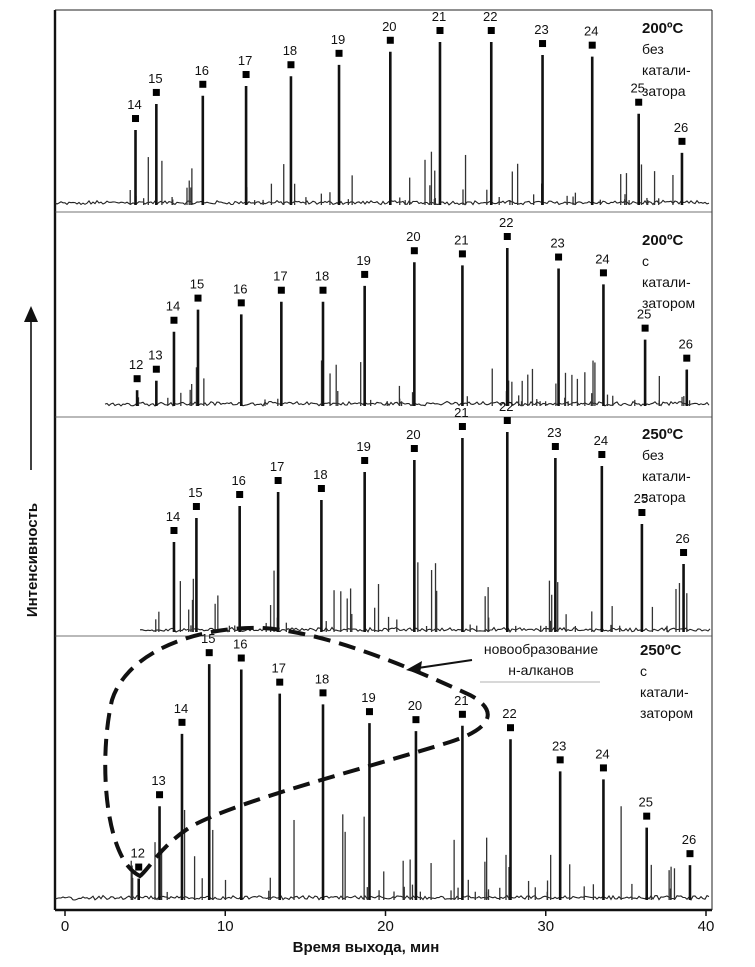 This screenshot has width=755, height=967. I want to click on peak-marker-c13, so click(160, 795).